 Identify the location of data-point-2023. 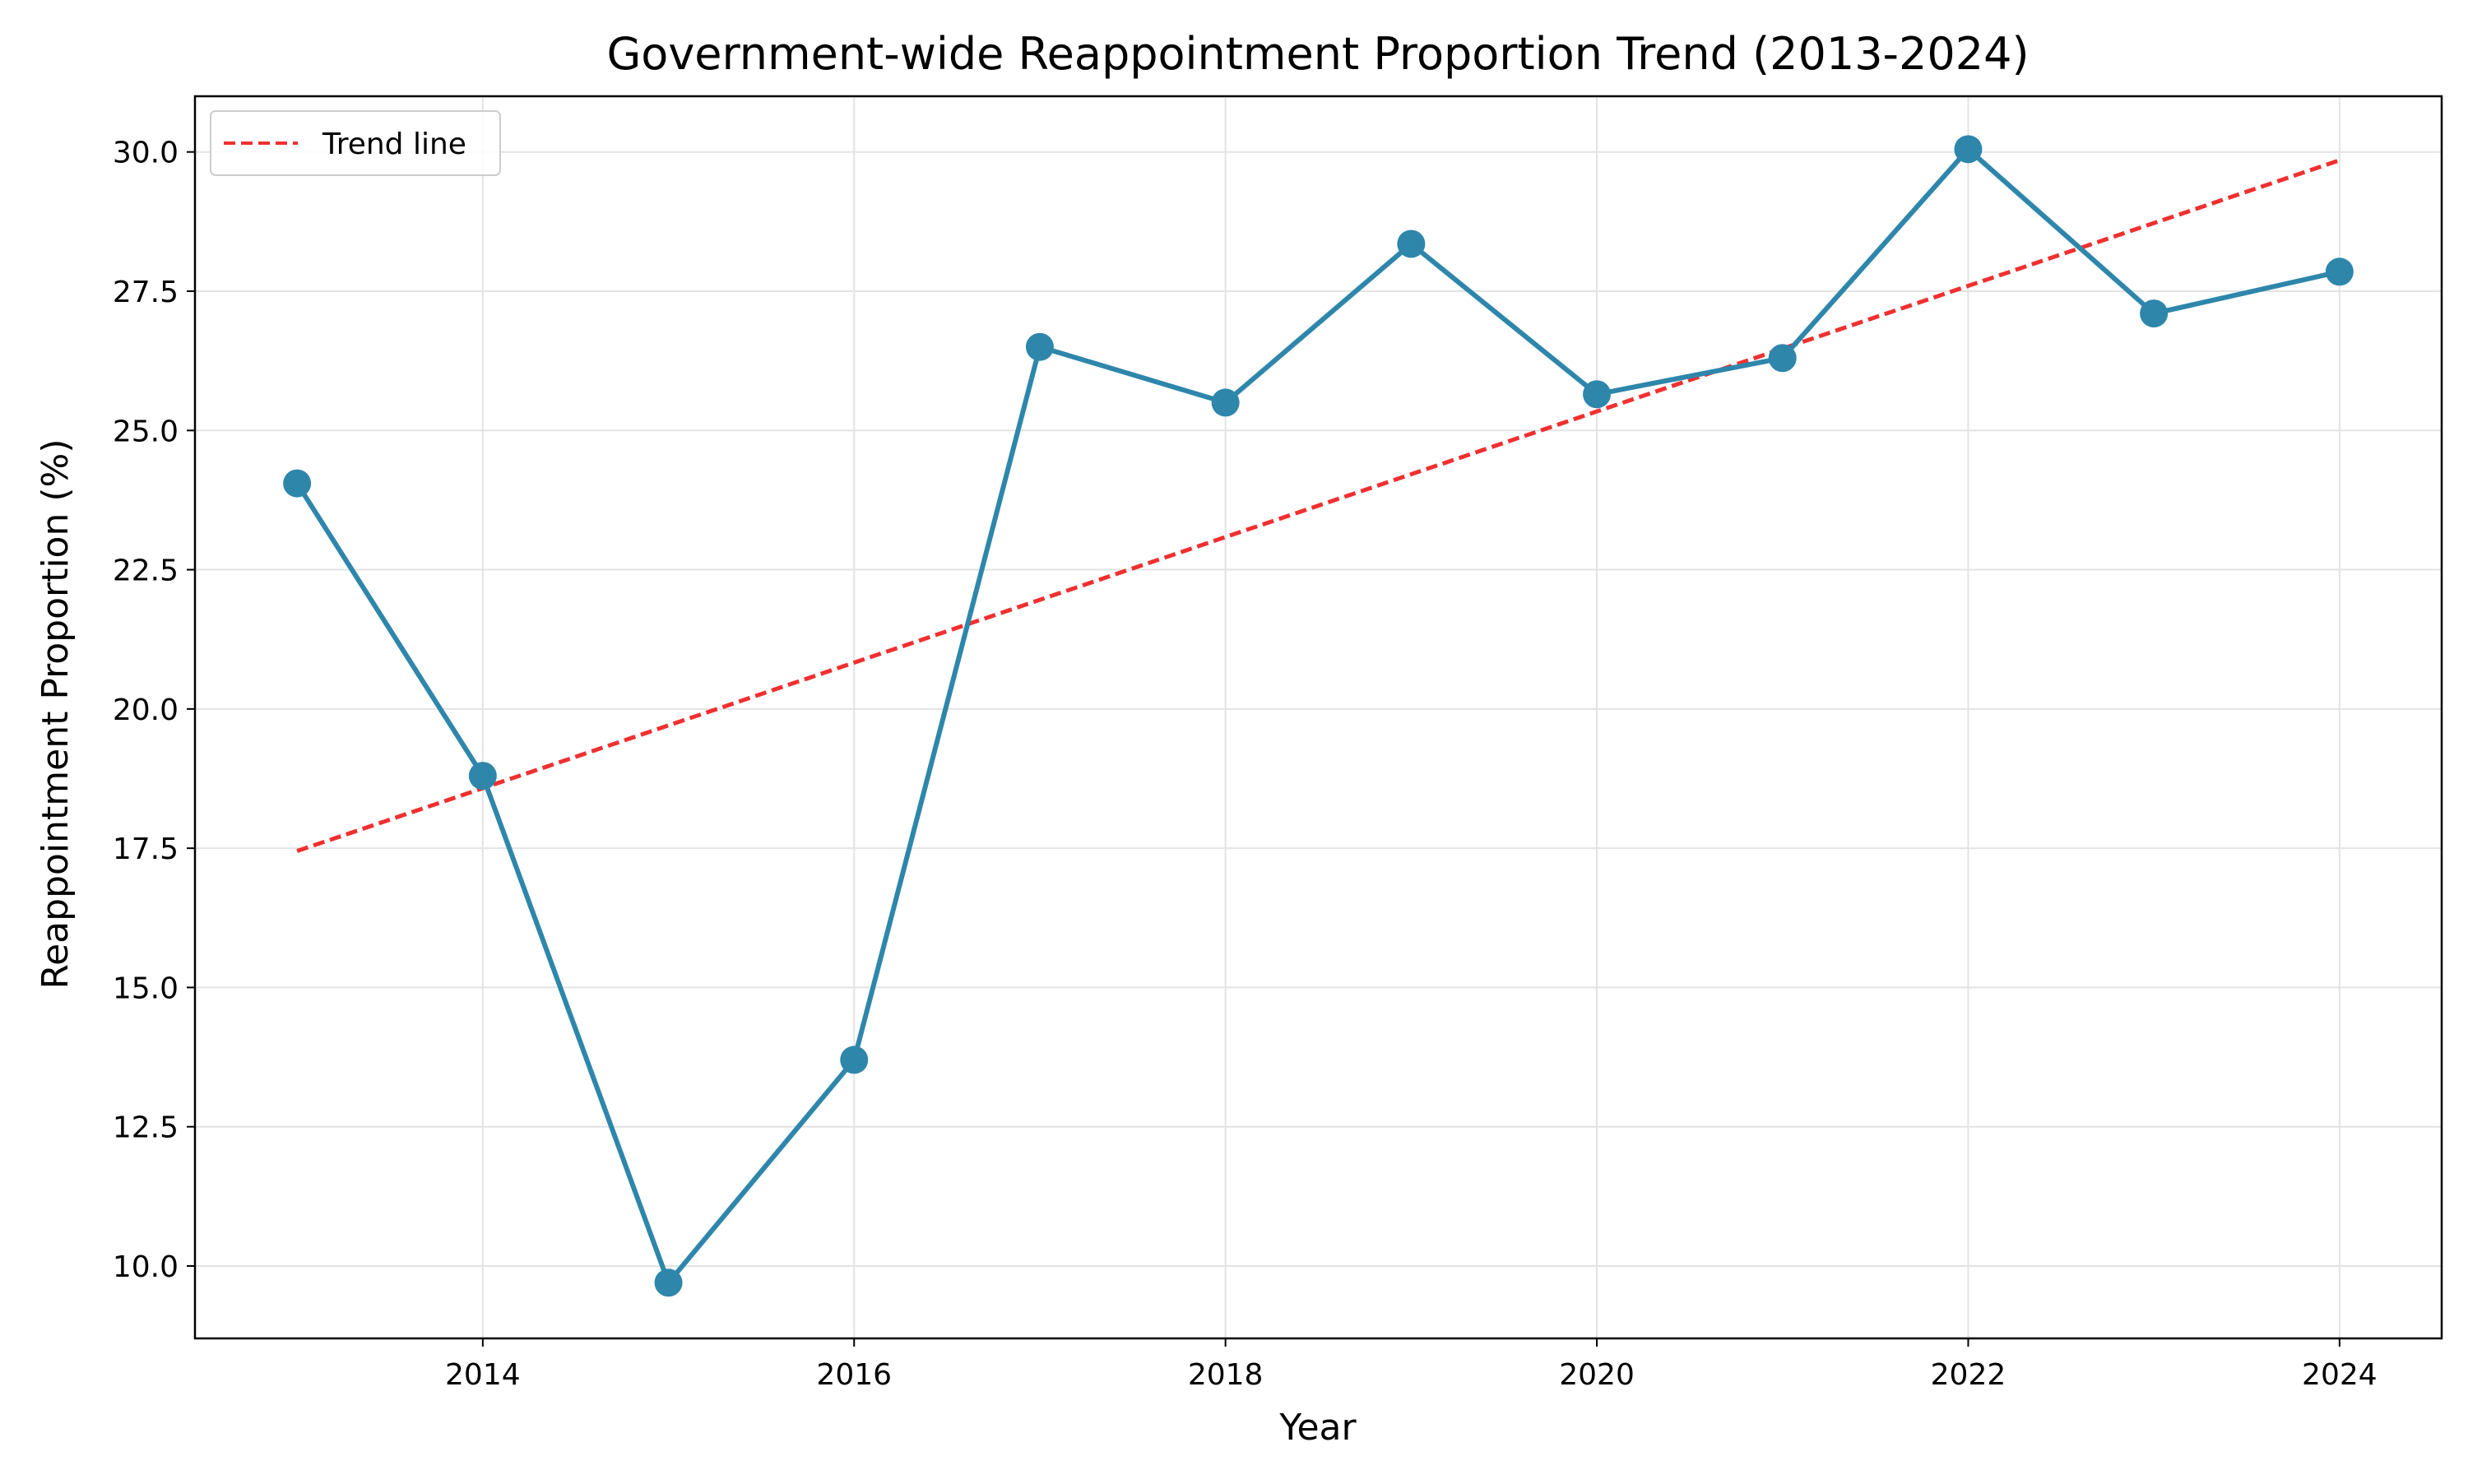
(2154, 313).